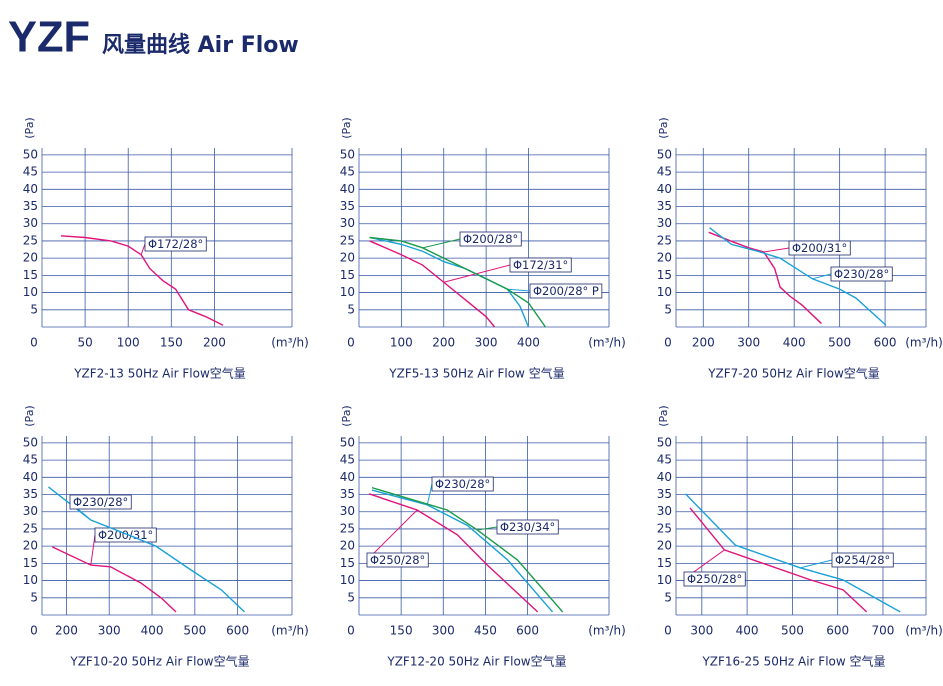 The height and width of the screenshot is (686, 943). Describe the element at coordinates (476, 373) in the screenshot. I see `chart-subtitle: YZF5-13 50Hz Air Flow 空气量` at that location.